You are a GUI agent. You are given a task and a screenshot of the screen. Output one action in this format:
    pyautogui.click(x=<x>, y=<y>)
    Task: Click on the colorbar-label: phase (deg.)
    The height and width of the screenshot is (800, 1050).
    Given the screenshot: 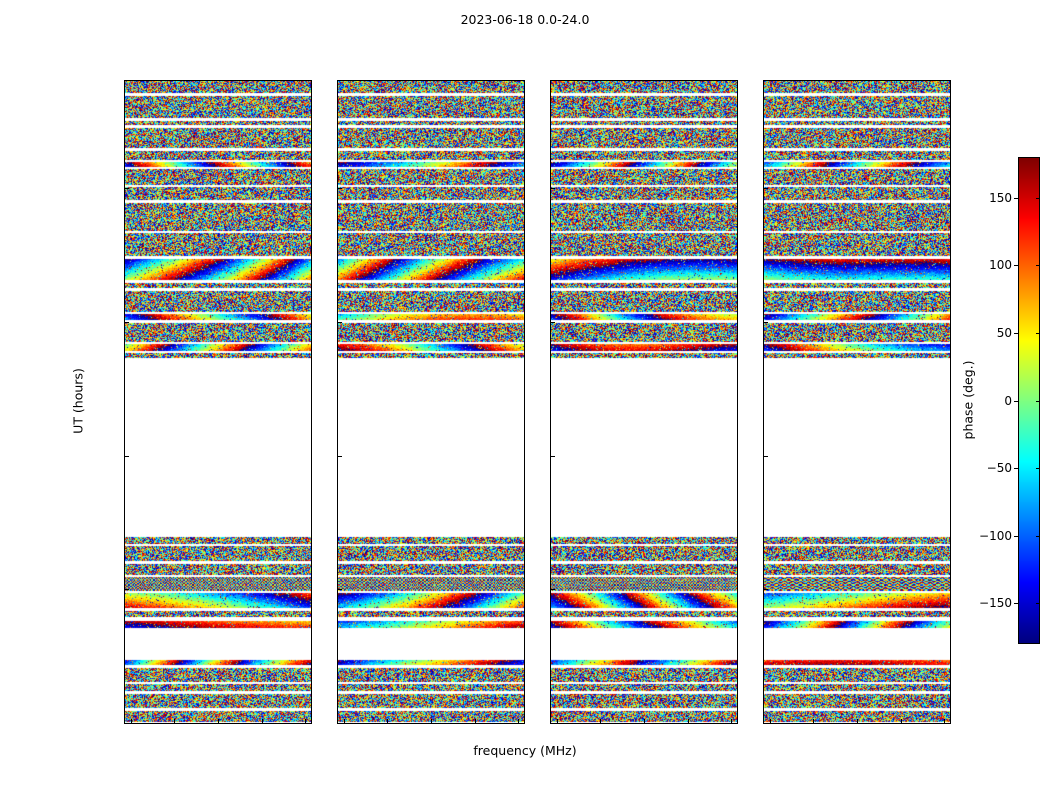 What is the action you would take?
    pyautogui.click(x=968, y=400)
    